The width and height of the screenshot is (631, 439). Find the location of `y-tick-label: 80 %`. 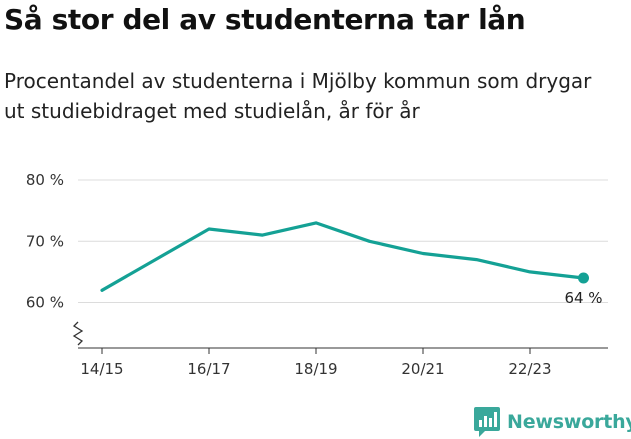

y-tick-label: 80 % is located at coordinates (45, 180).